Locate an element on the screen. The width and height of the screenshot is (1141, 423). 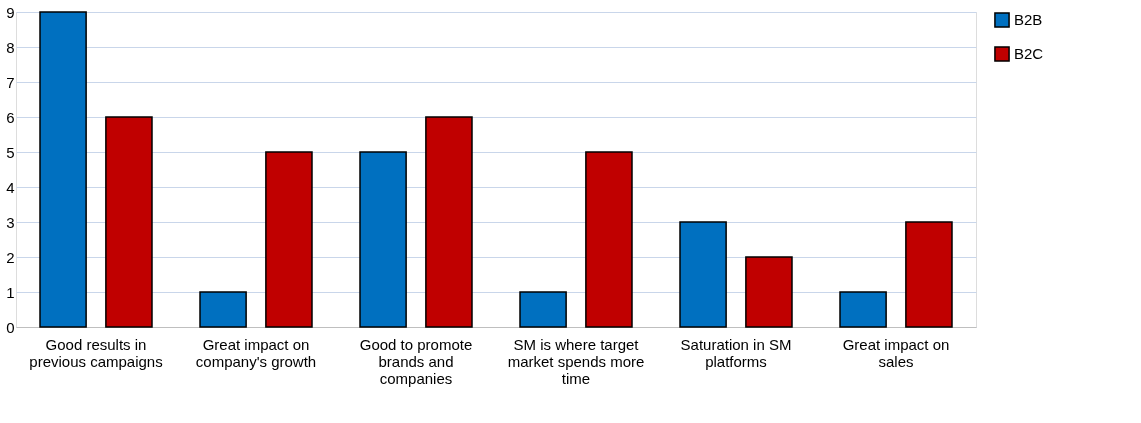
y-tick-label: 5 is located at coordinates (10, 152).